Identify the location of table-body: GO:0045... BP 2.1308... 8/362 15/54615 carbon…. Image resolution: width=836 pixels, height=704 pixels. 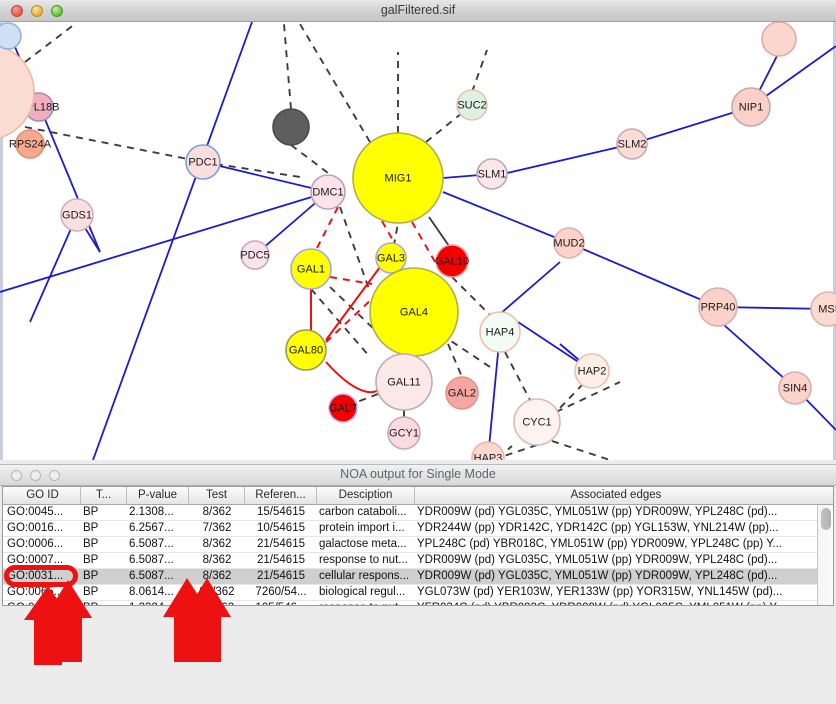
(410, 555).